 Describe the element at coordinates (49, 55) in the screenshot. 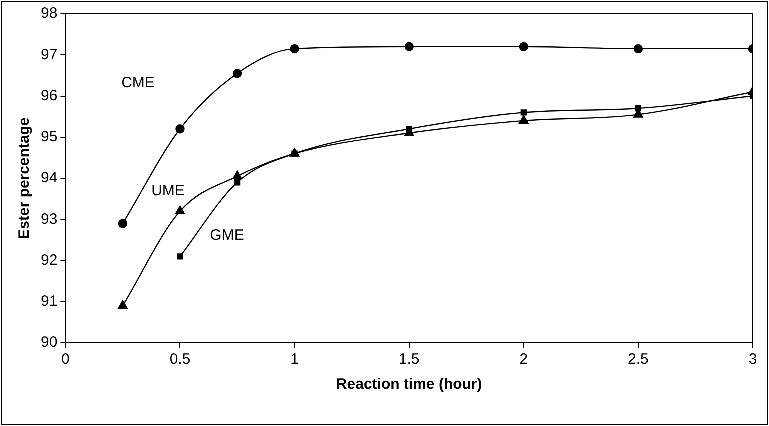

I see `y-tick-label: 97` at that location.